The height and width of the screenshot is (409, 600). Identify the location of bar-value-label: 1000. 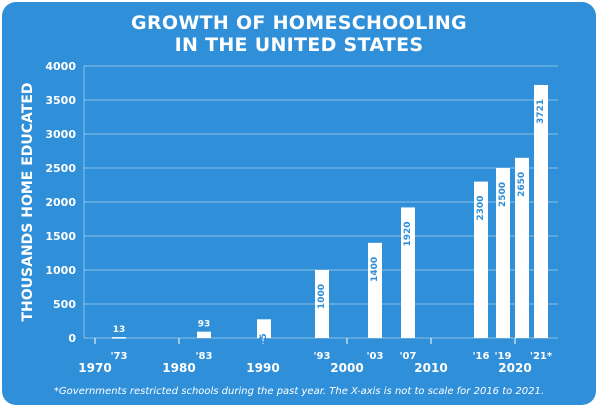
(322, 296).